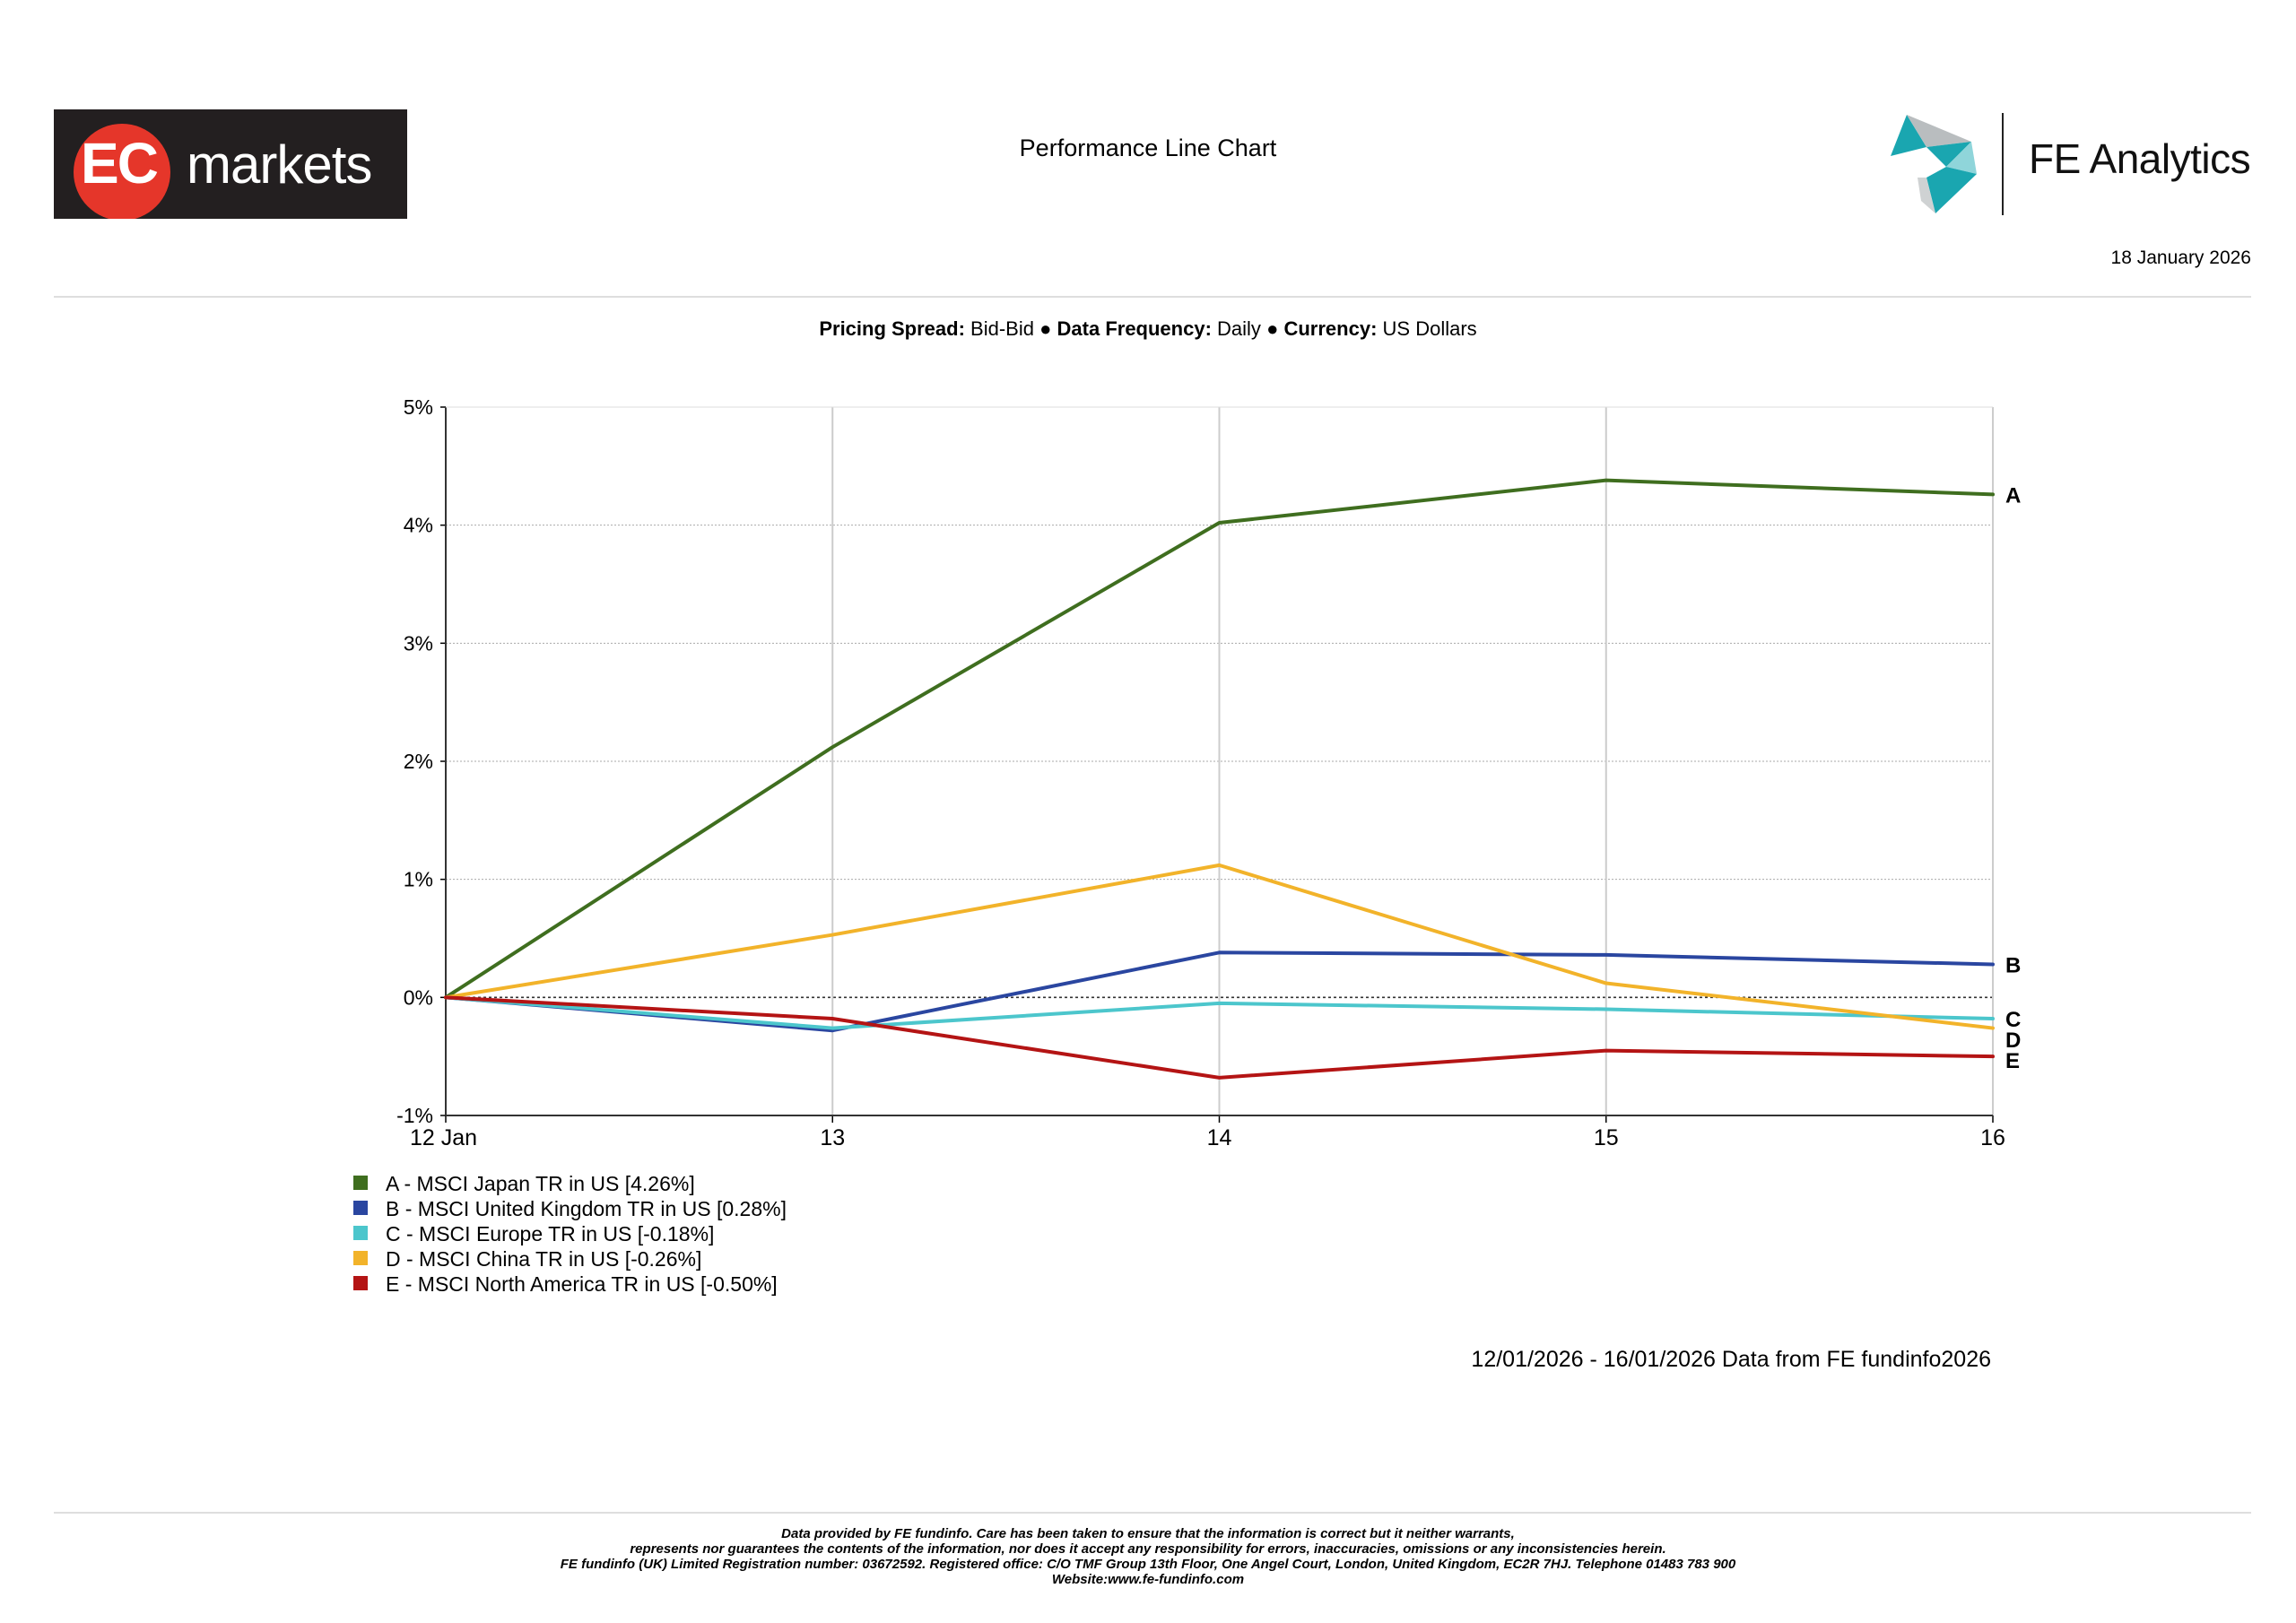 The image size is (2296, 1623). I want to click on legend-label: A - MSCI Japan TR in US [4.26%], so click(540, 1183).